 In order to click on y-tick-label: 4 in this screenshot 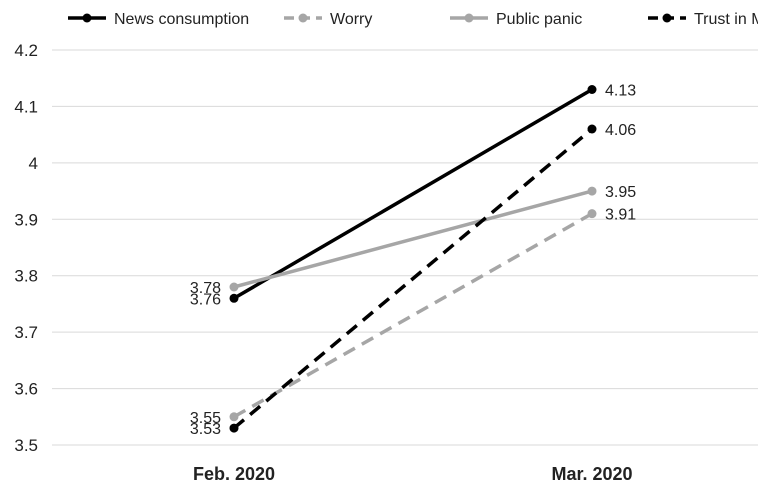, I will do `click(33, 163)`.